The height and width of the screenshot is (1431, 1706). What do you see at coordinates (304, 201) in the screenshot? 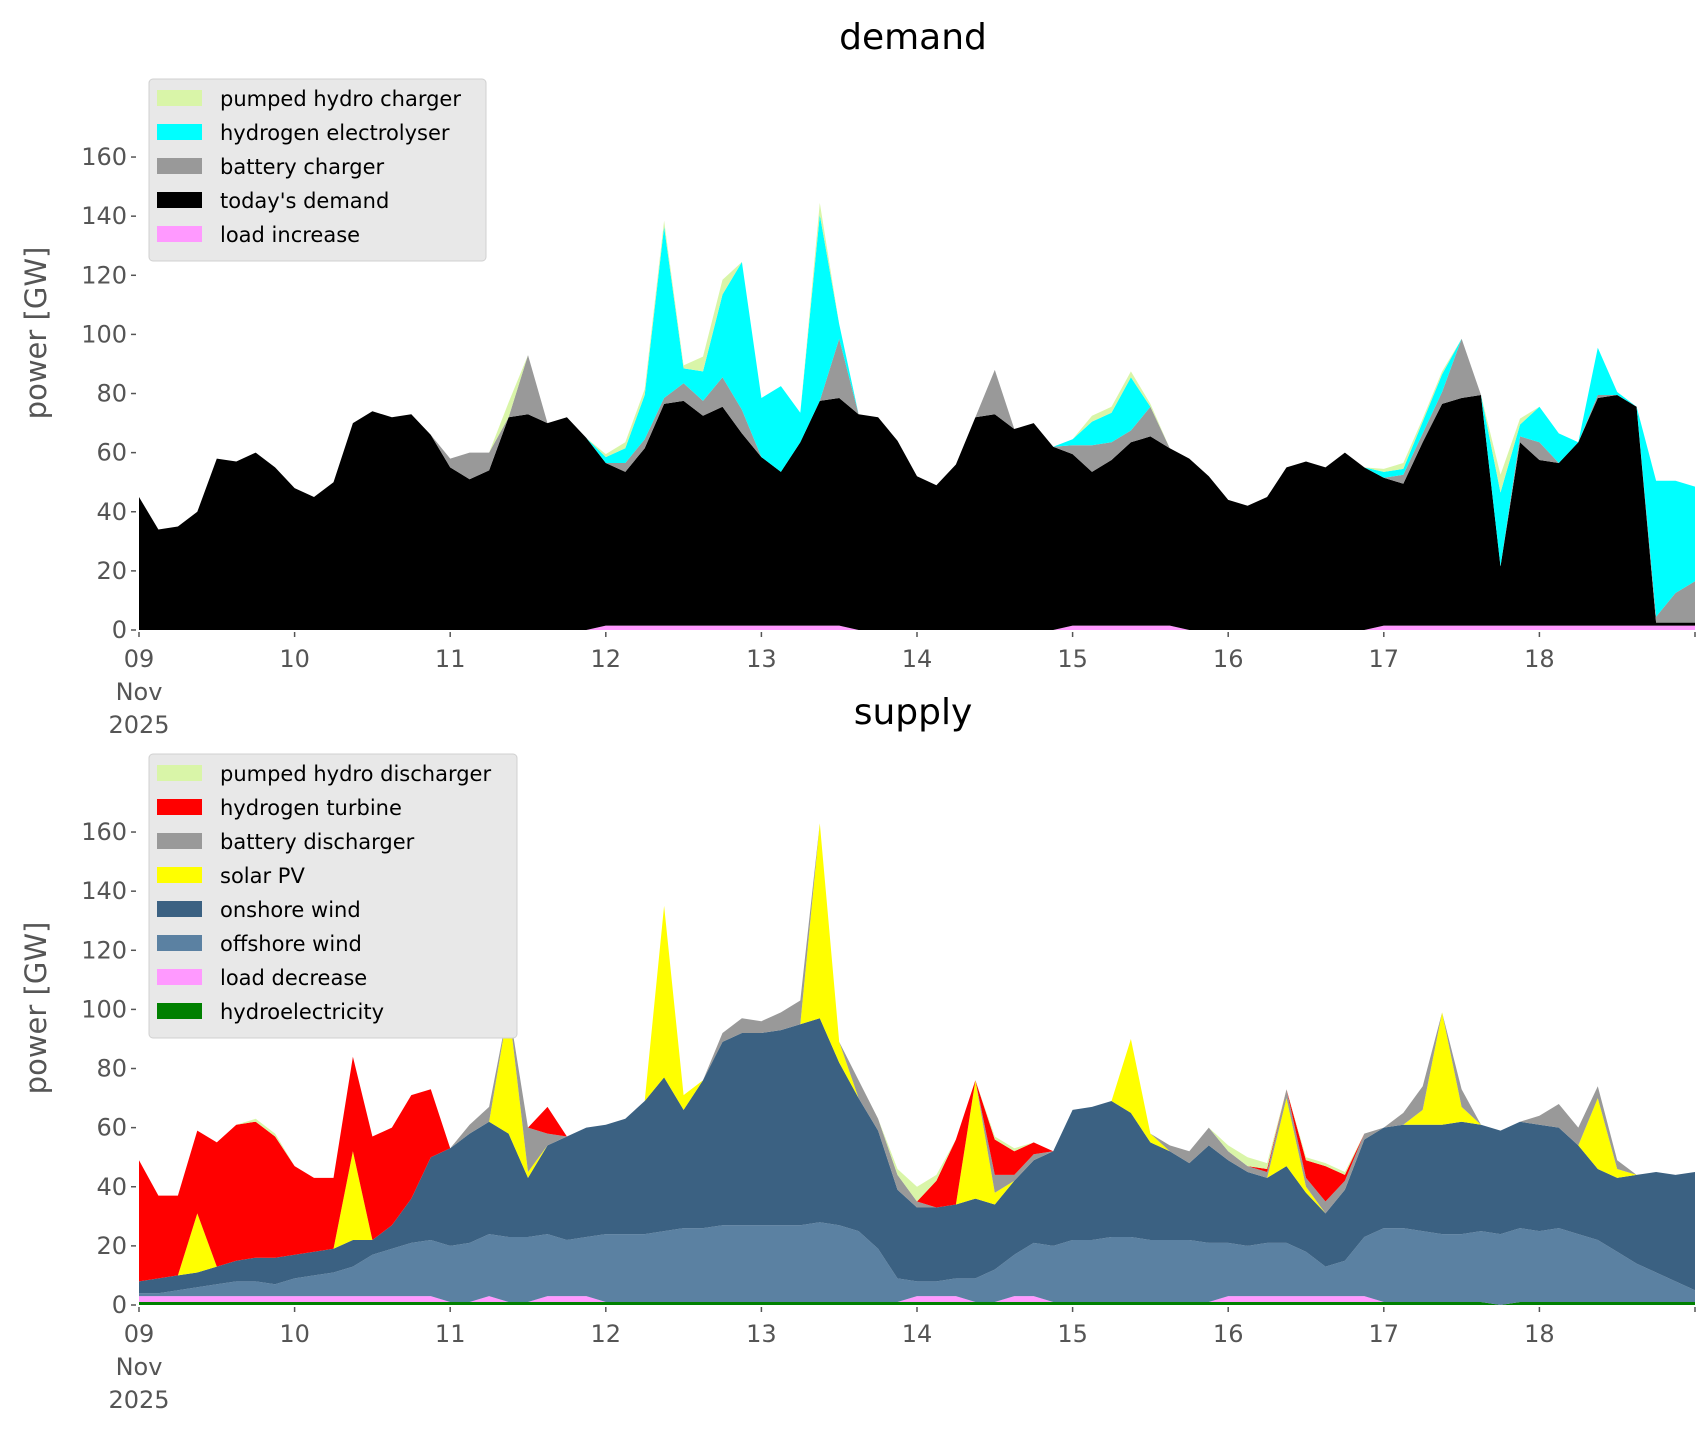
I see `legend-label: today's demand` at bounding box center [304, 201].